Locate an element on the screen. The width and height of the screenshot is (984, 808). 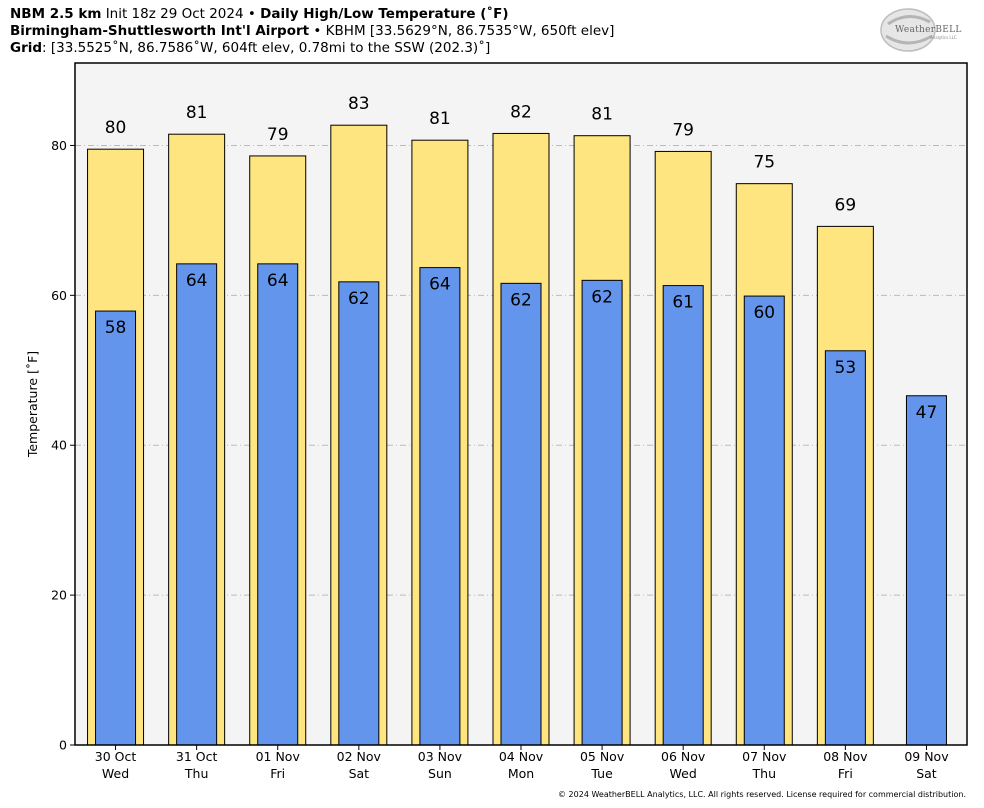
day-group: 81 62 05 Nov Tue is located at coordinates (602, 443).